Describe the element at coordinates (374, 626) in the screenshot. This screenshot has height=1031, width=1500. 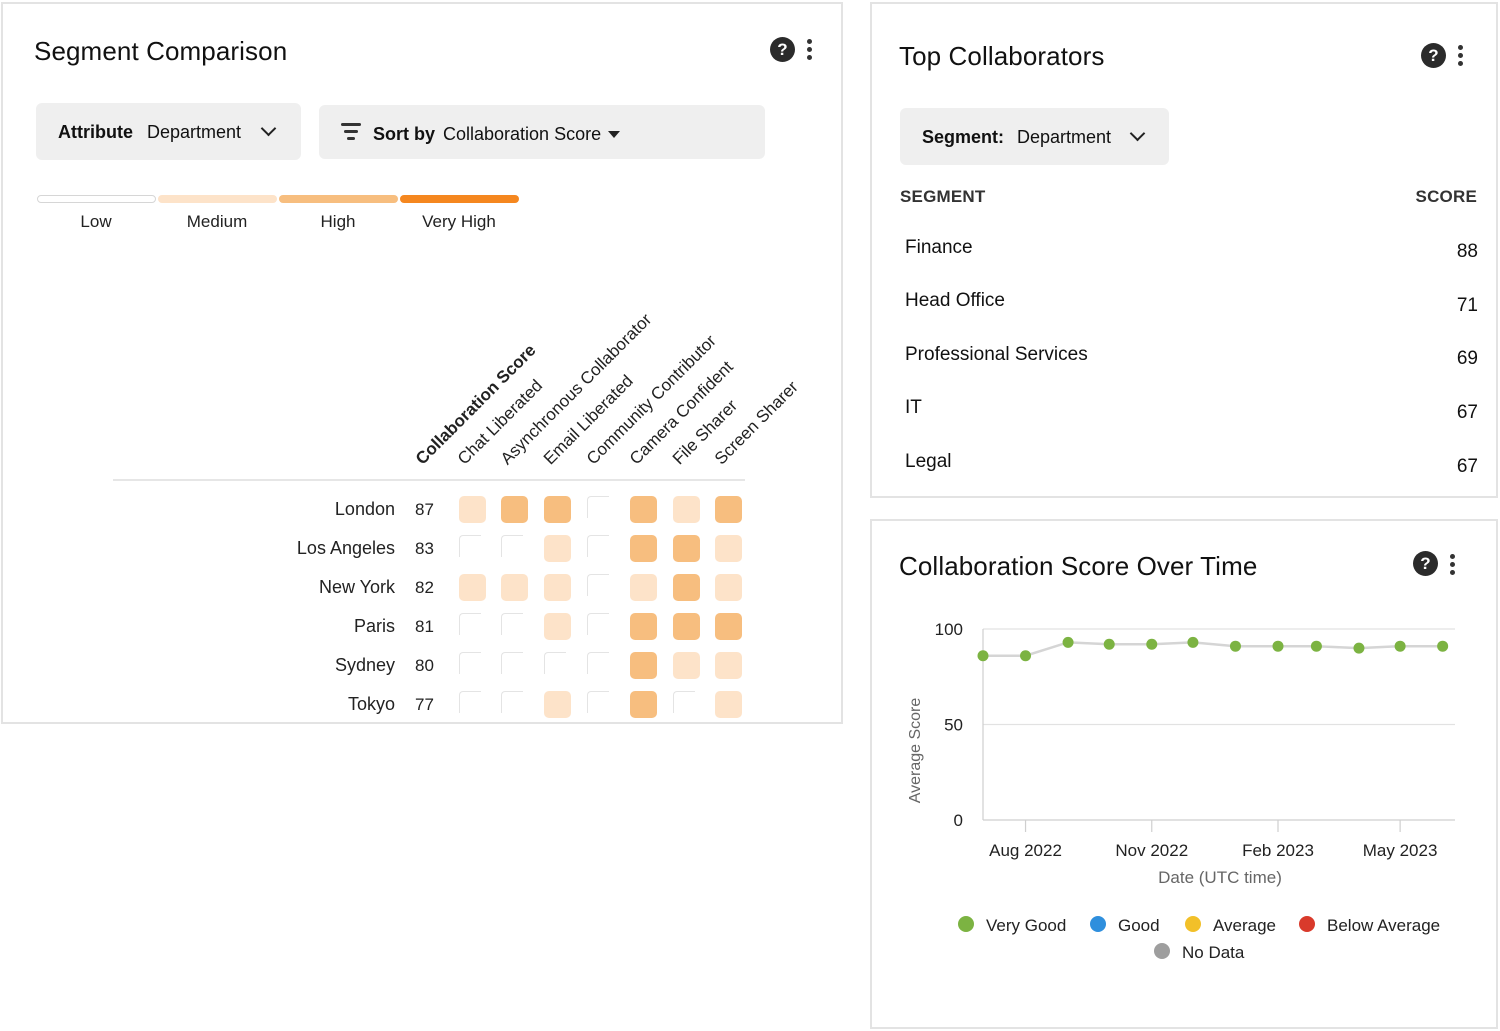
I see `row-label: Paris` at that location.